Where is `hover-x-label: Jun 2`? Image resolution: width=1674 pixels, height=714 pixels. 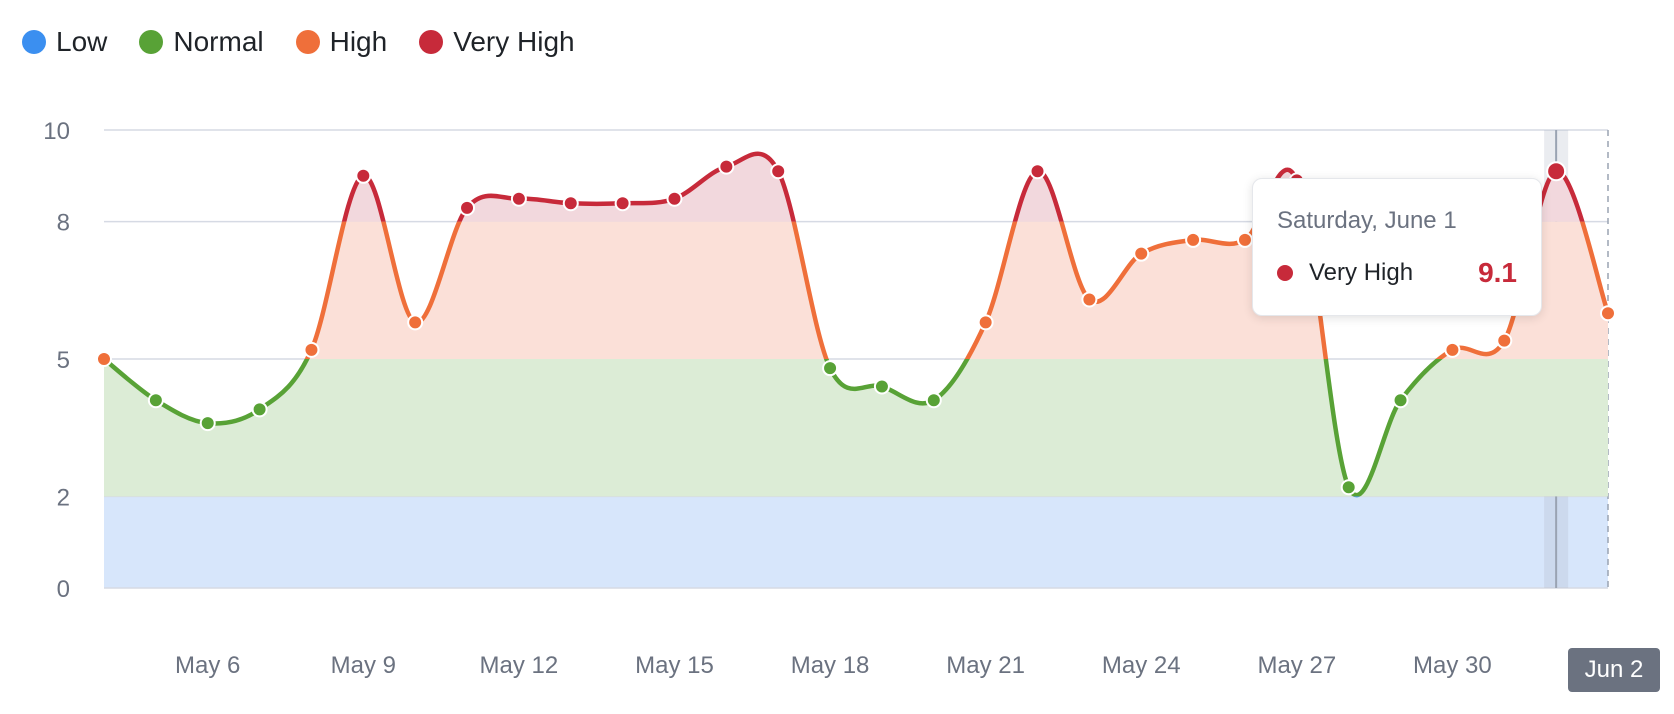 hover-x-label: Jun 2 is located at coordinates (1614, 670).